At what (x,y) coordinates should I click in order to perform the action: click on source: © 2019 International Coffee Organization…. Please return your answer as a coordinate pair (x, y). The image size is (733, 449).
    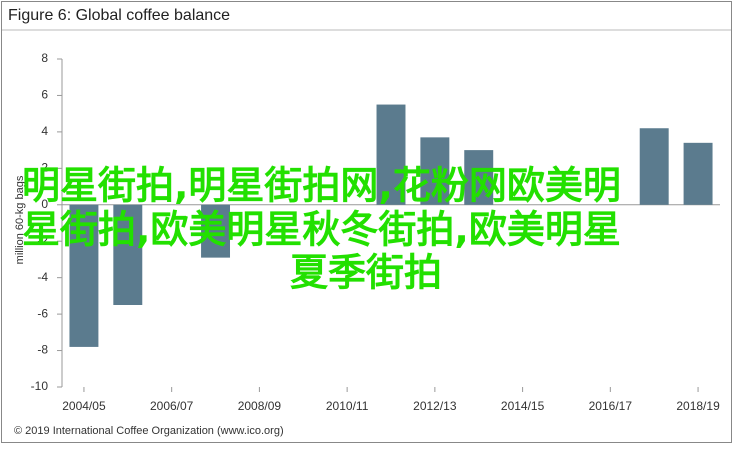
    Looking at the image, I should click on (149, 431).